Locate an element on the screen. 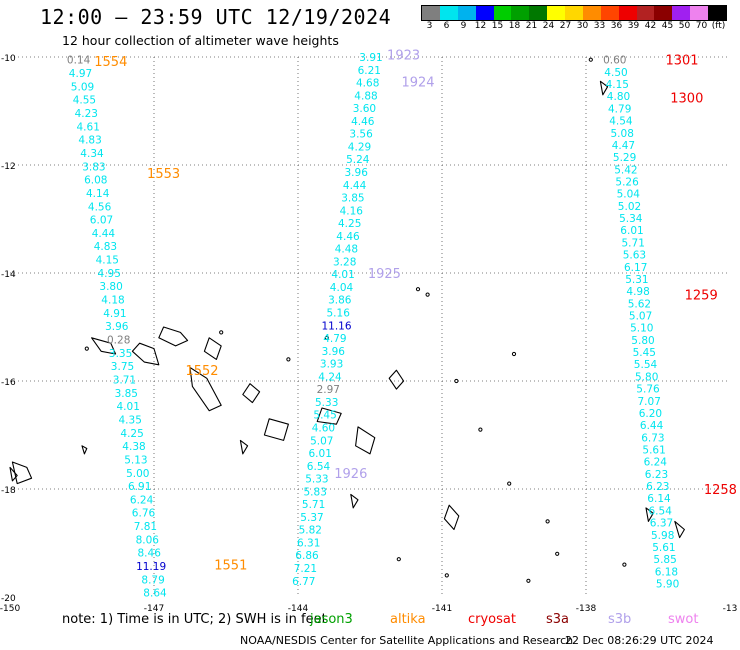 The width and height of the screenshot is (740, 650). legend-labels: 3 6 9 12 15 18 21 24 27 30 33 36 39 42 45 50 70 (ft) is located at coordinates (574, 28).